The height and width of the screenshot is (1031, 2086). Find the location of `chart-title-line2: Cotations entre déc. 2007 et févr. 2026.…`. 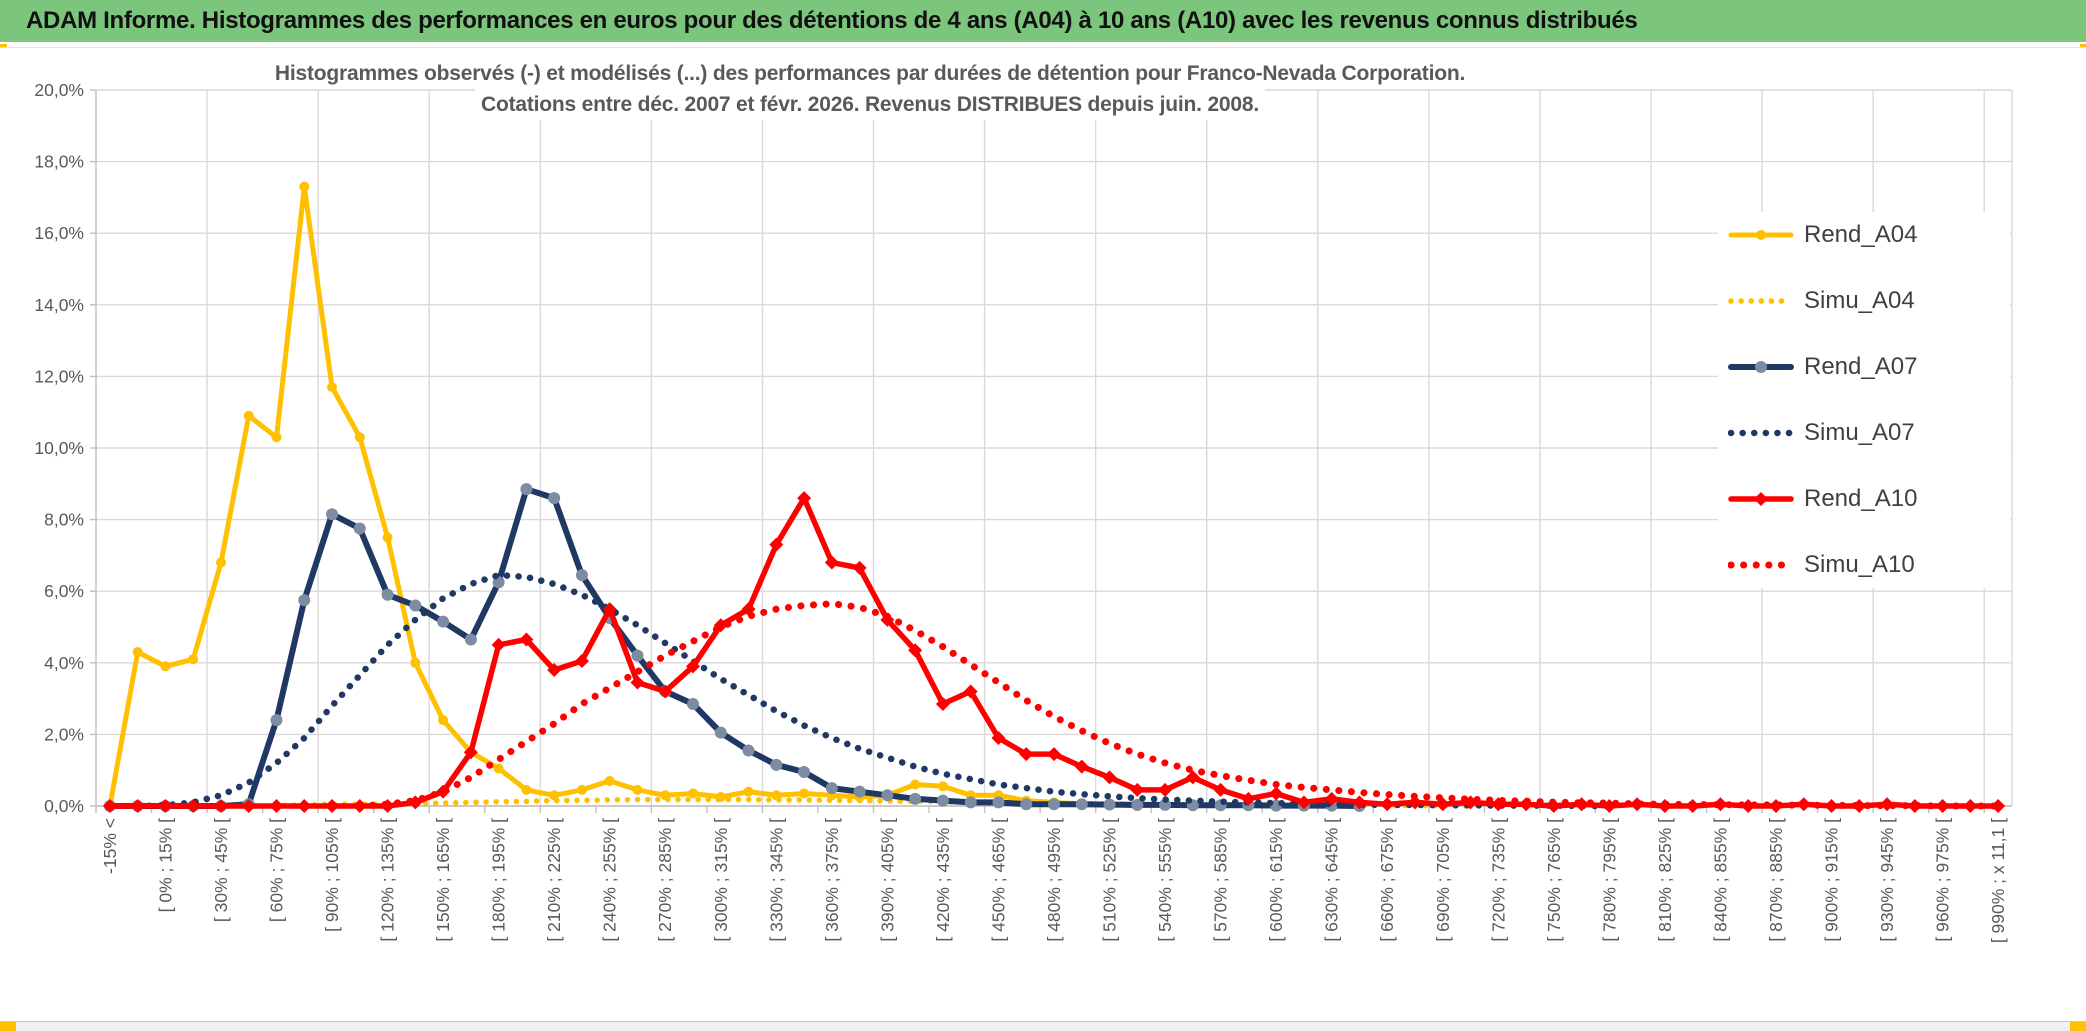

chart-title-line2: Cotations entre déc. 2007 et févr. 2026.… is located at coordinates (870, 104).